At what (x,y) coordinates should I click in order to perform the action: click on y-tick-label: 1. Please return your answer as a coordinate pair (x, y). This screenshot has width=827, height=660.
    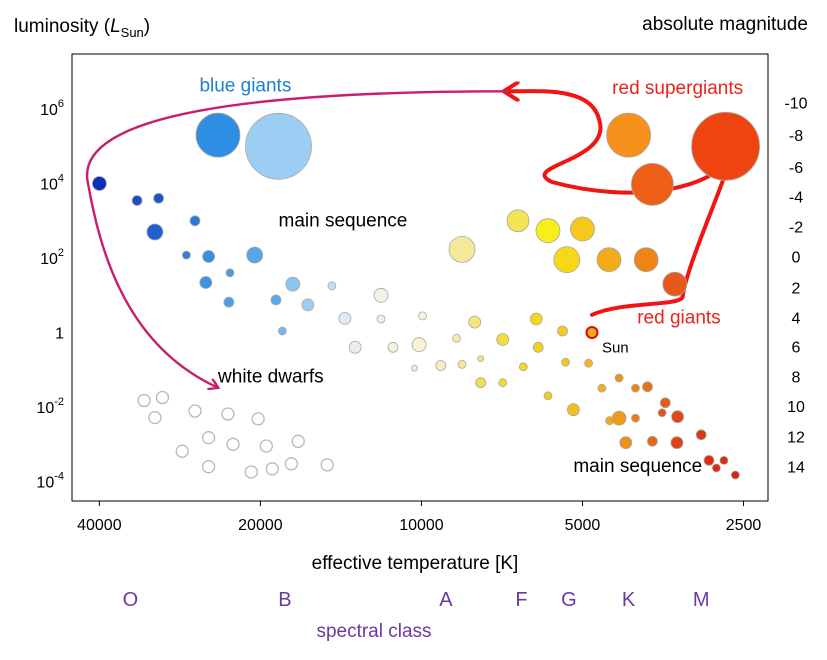
    Looking at the image, I should click on (59, 334).